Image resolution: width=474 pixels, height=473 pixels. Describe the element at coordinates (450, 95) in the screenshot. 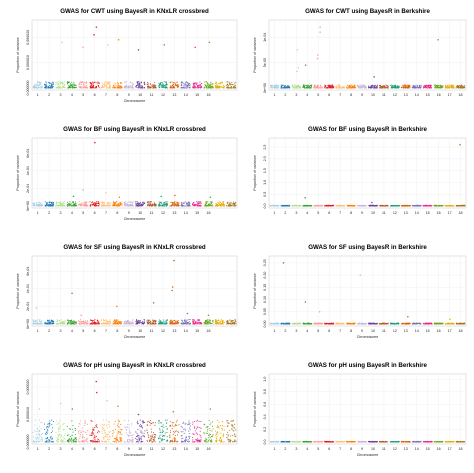

I see `x-tick-label: 17` at that location.